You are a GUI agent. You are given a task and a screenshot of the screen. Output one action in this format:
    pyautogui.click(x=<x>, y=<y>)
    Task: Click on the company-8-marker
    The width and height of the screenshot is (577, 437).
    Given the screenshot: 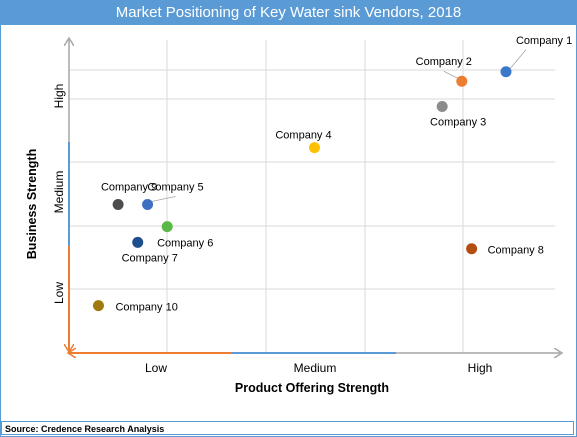 What is the action you would take?
    pyautogui.click(x=472, y=249)
    